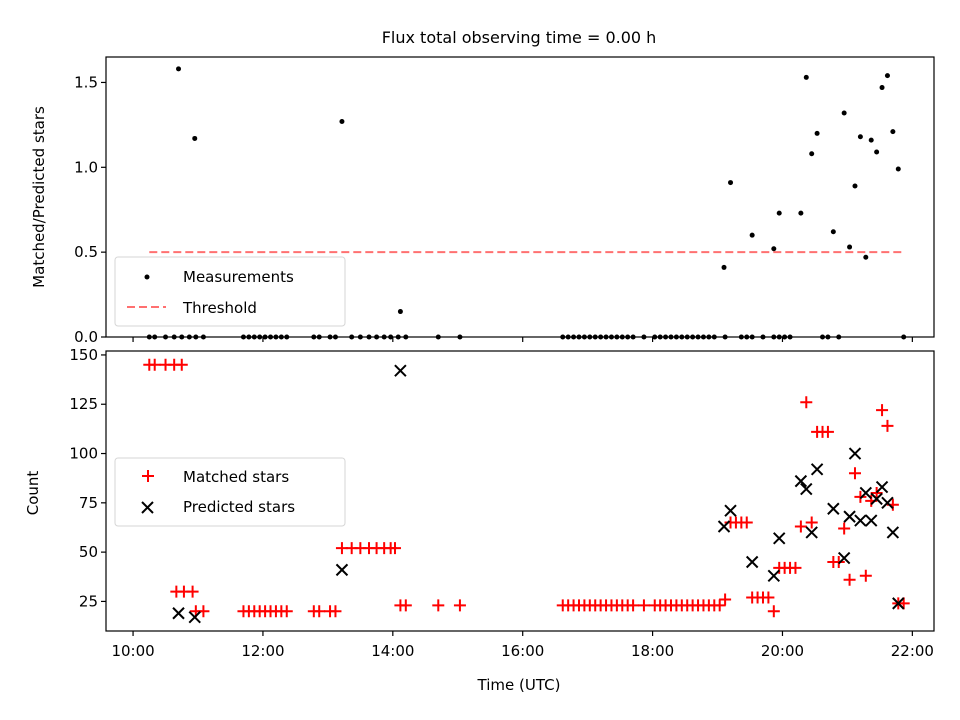 The width and height of the screenshot is (960, 720). What do you see at coordinates (522, 339) in the screenshot?
I see `top-x-ticks` at bounding box center [522, 339].